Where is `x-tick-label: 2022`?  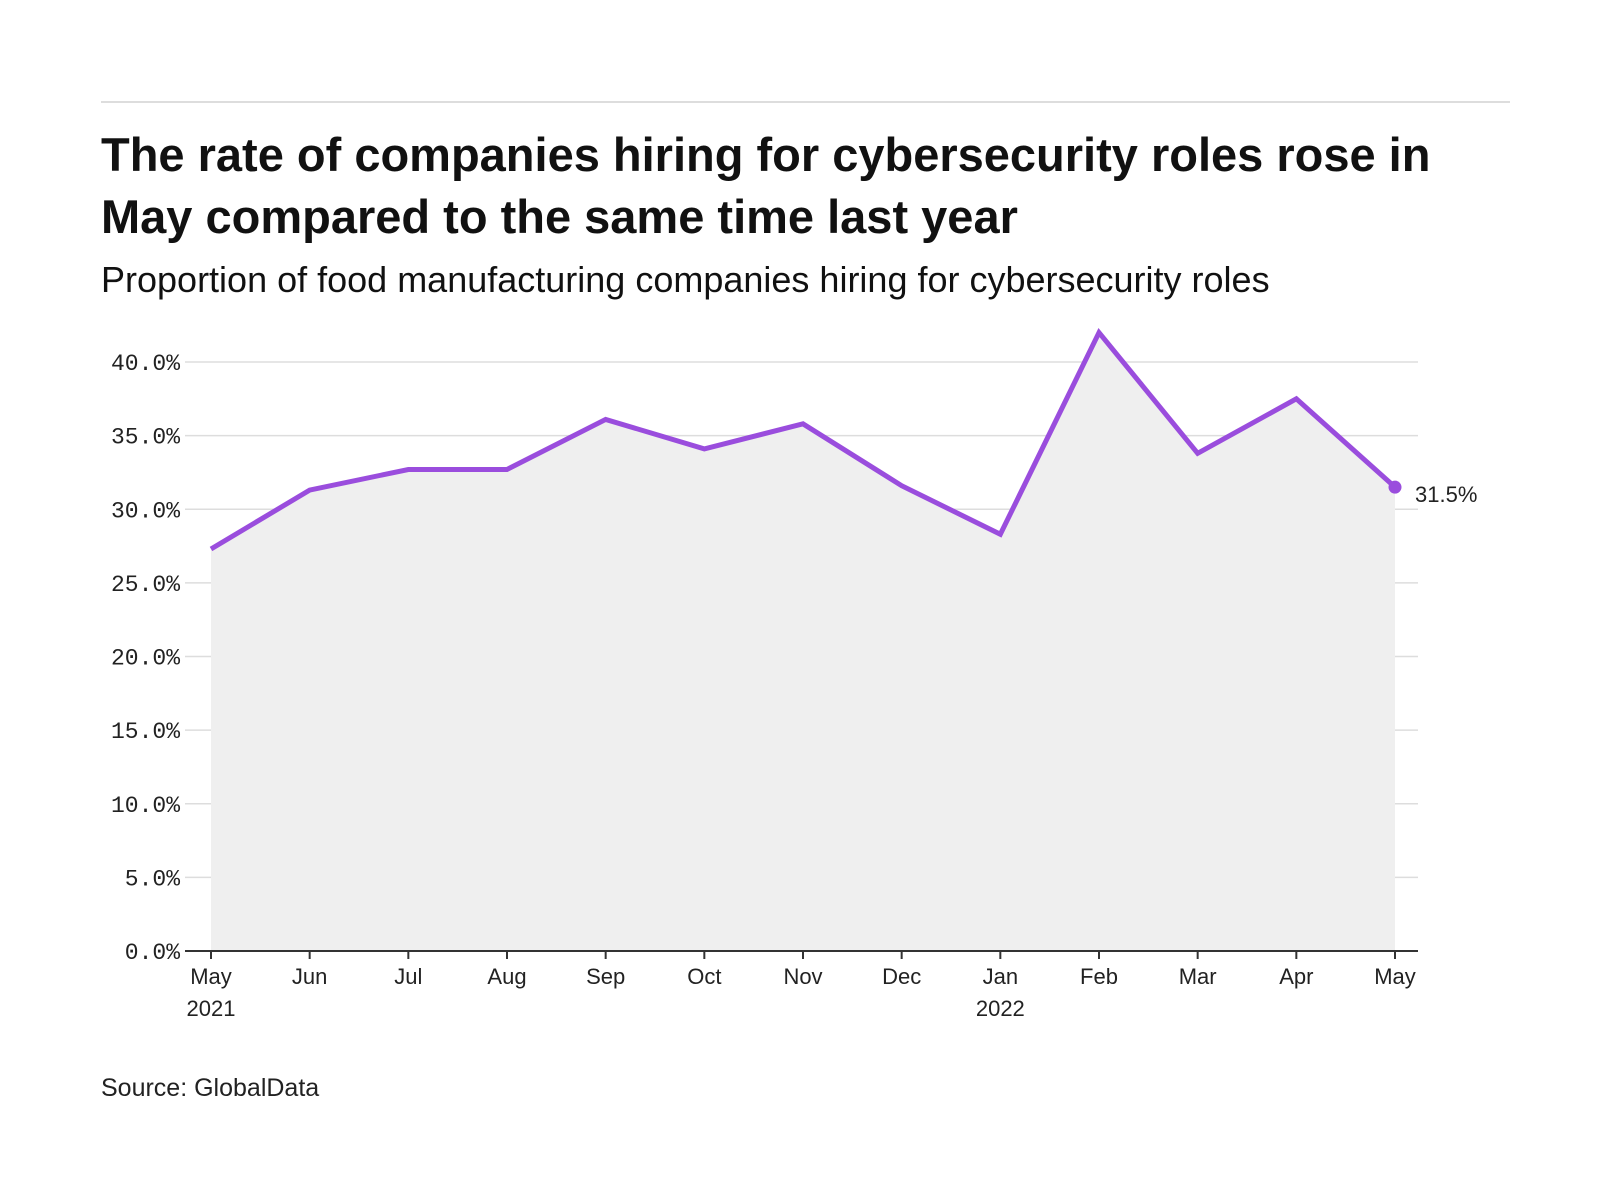
x-tick-label: 2022 is located at coordinates (1000, 1008).